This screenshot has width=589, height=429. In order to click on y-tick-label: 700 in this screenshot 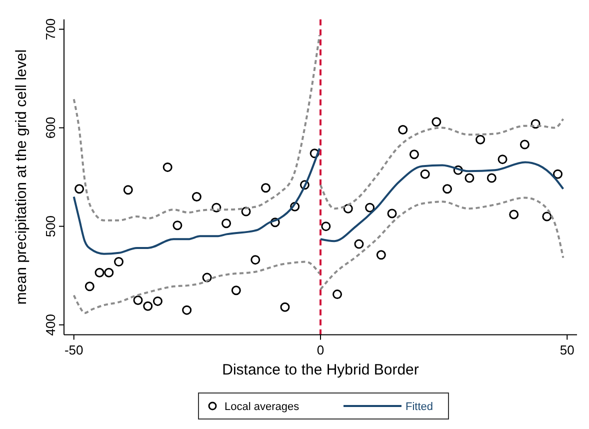, I will do `click(50, 29)`.